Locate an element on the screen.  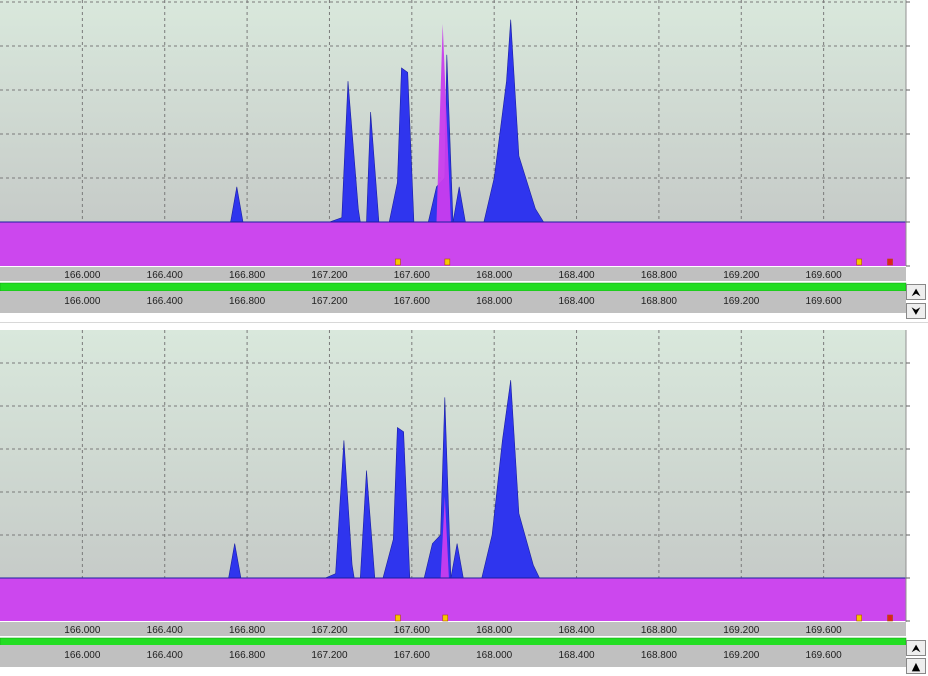
scroll-down-button: ⮟ is located at coordinates (916, 311).